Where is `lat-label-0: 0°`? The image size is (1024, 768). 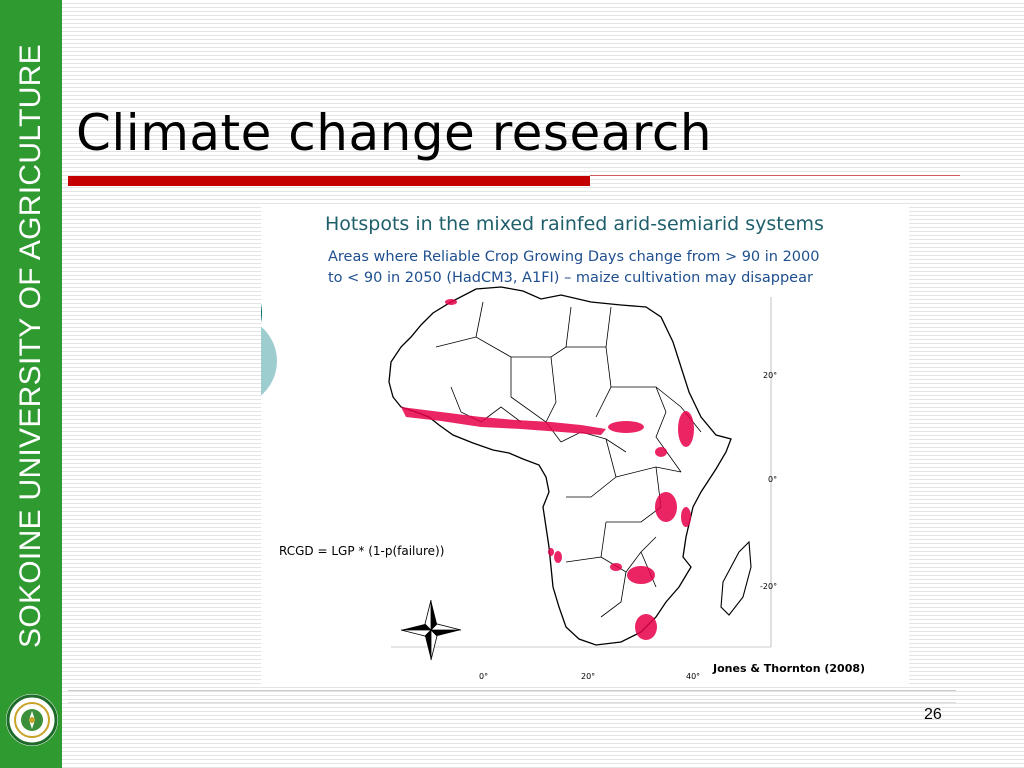
lat-label-0: 0° is located at coordinates (773, 479).